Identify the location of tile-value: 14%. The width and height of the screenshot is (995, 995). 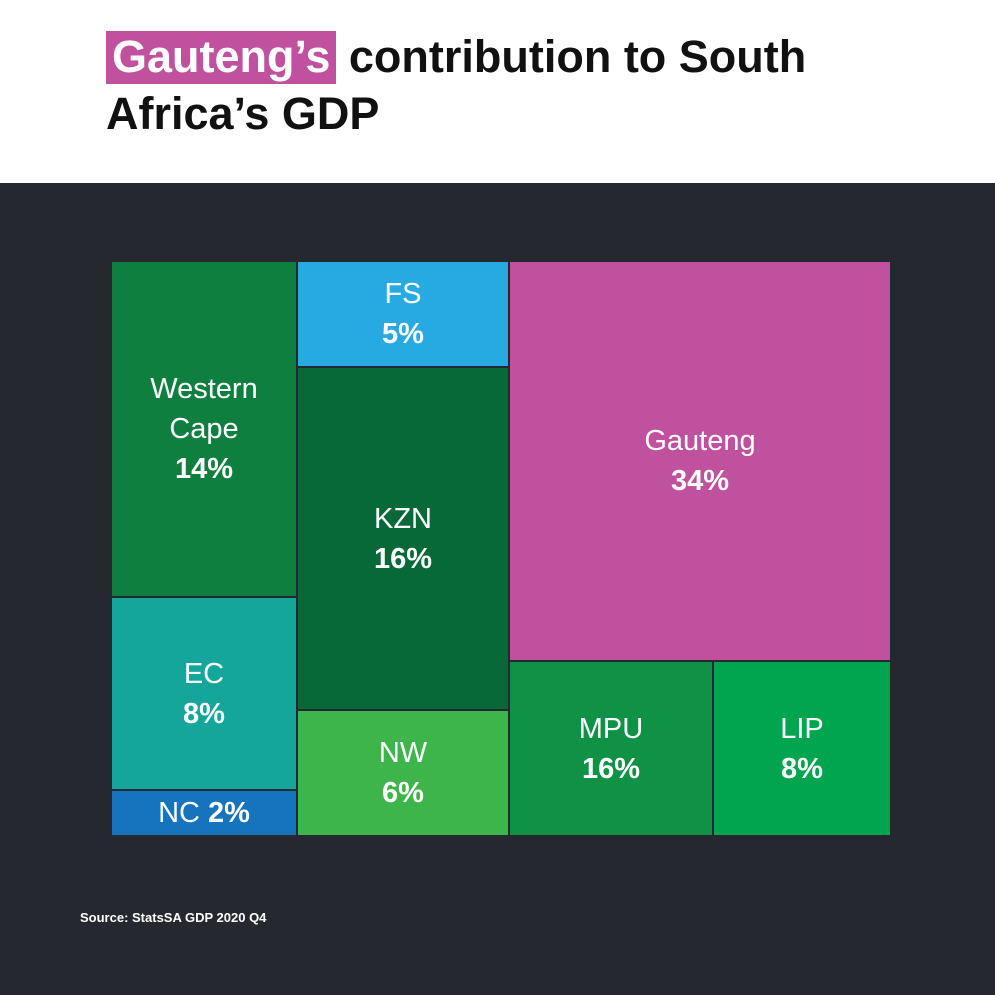
(204, 469).